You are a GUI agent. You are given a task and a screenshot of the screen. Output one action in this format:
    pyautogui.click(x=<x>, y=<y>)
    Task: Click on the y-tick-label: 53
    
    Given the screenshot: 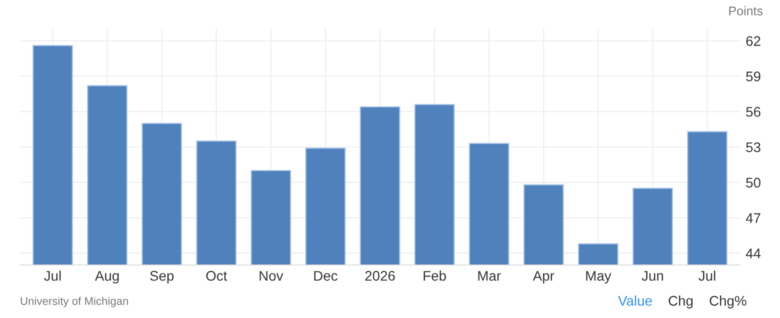 What is the action you would take?
    pyautogui.click(x=753, y=147)
    